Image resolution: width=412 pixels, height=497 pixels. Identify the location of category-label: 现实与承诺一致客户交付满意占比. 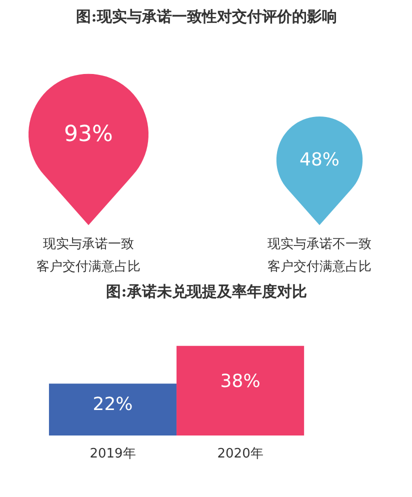
(88, 256).